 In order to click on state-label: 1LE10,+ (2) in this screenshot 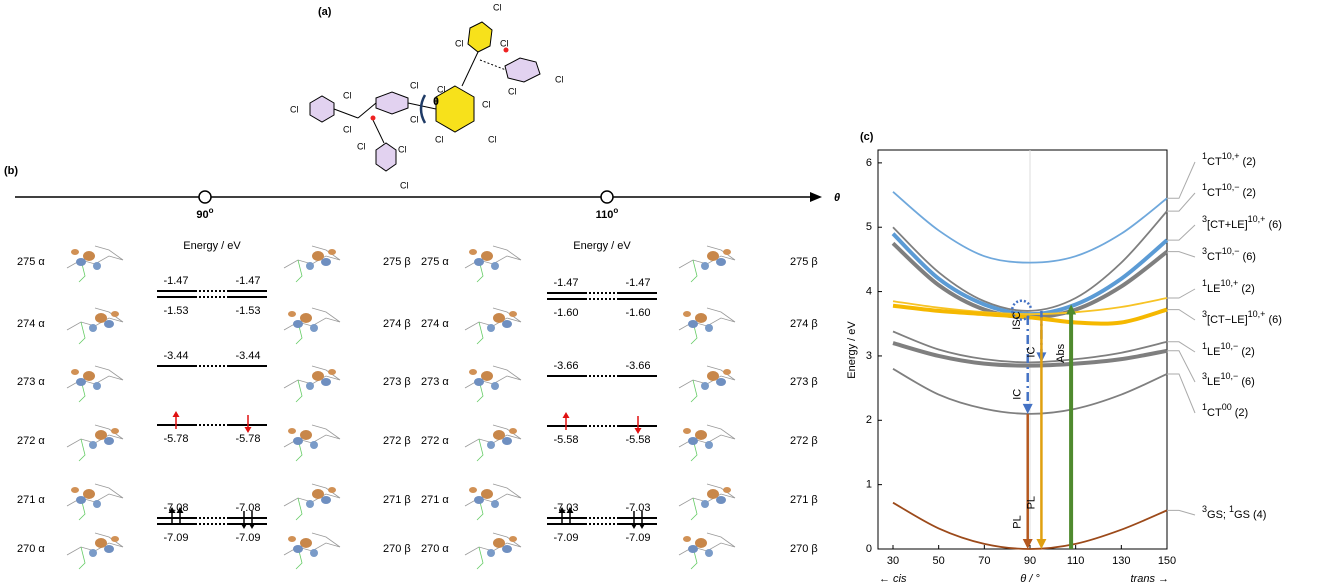, I will do `click(1228, 286)`.